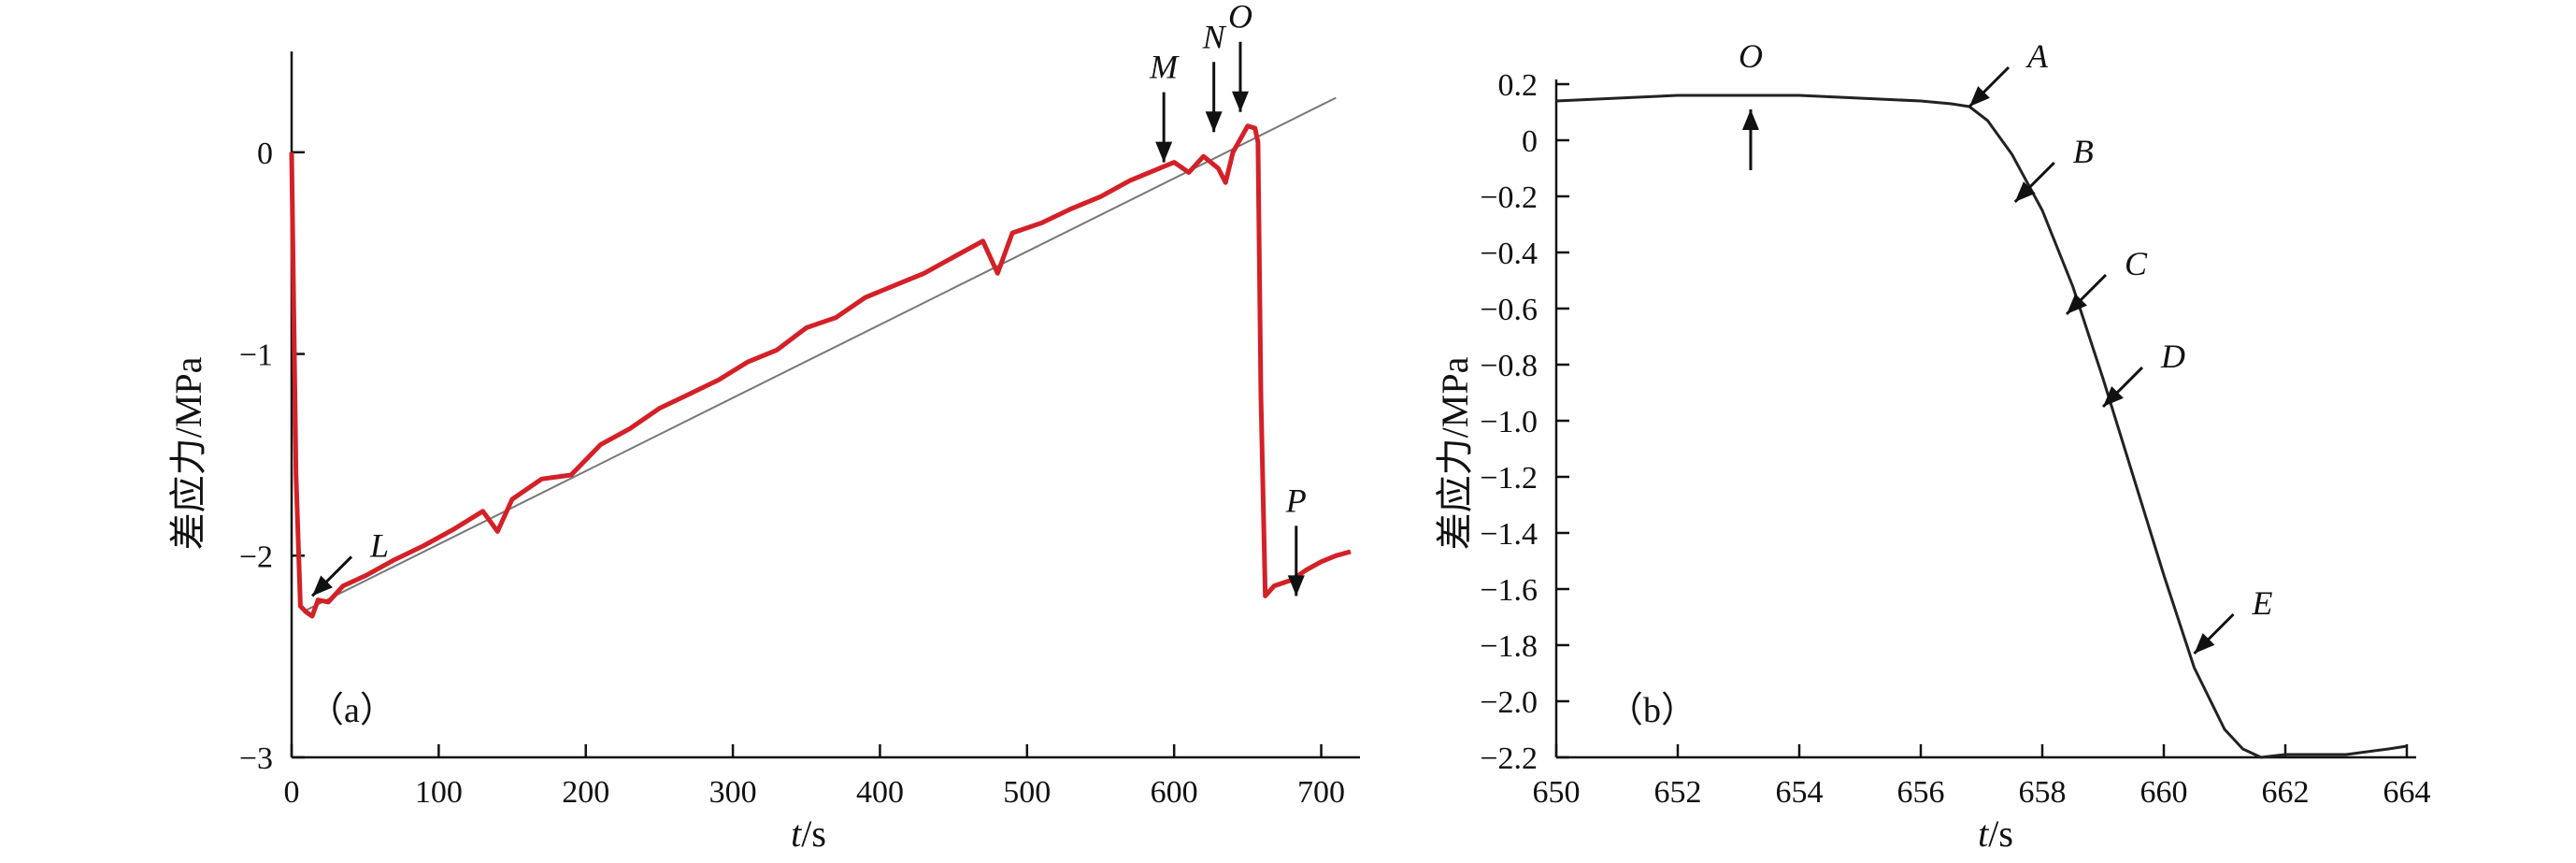 This screenshot has width=2576, height=863. Describe the element at coordinates (1027, 792) in the screenshot. I see `x-tick-label: 500` at that location.